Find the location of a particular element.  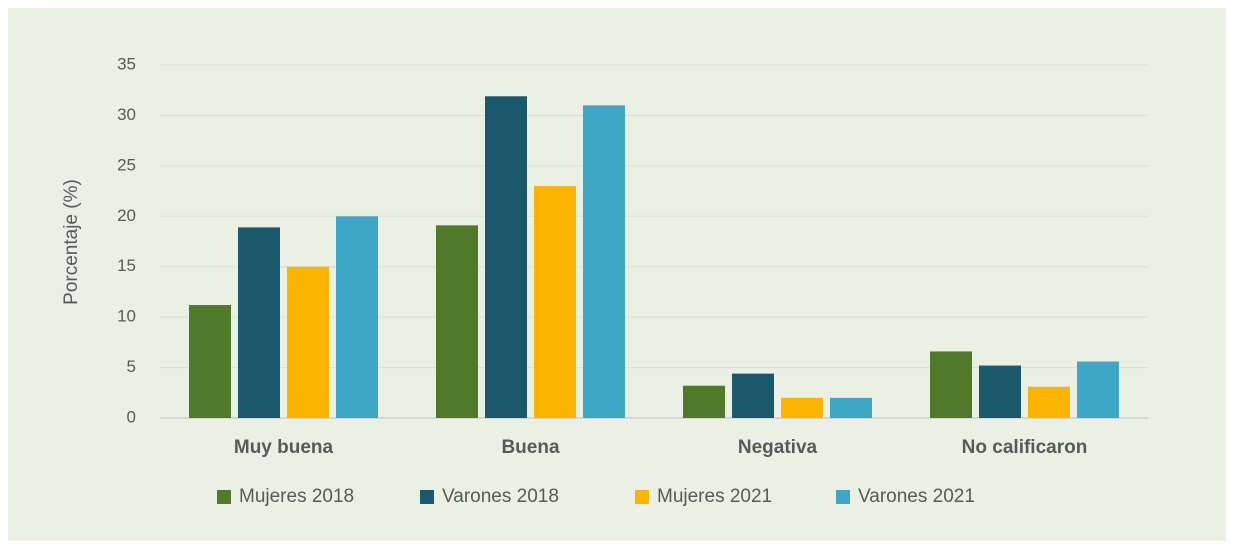

legend-label: Mujeres 2018 is located at coordinates (296, 496).